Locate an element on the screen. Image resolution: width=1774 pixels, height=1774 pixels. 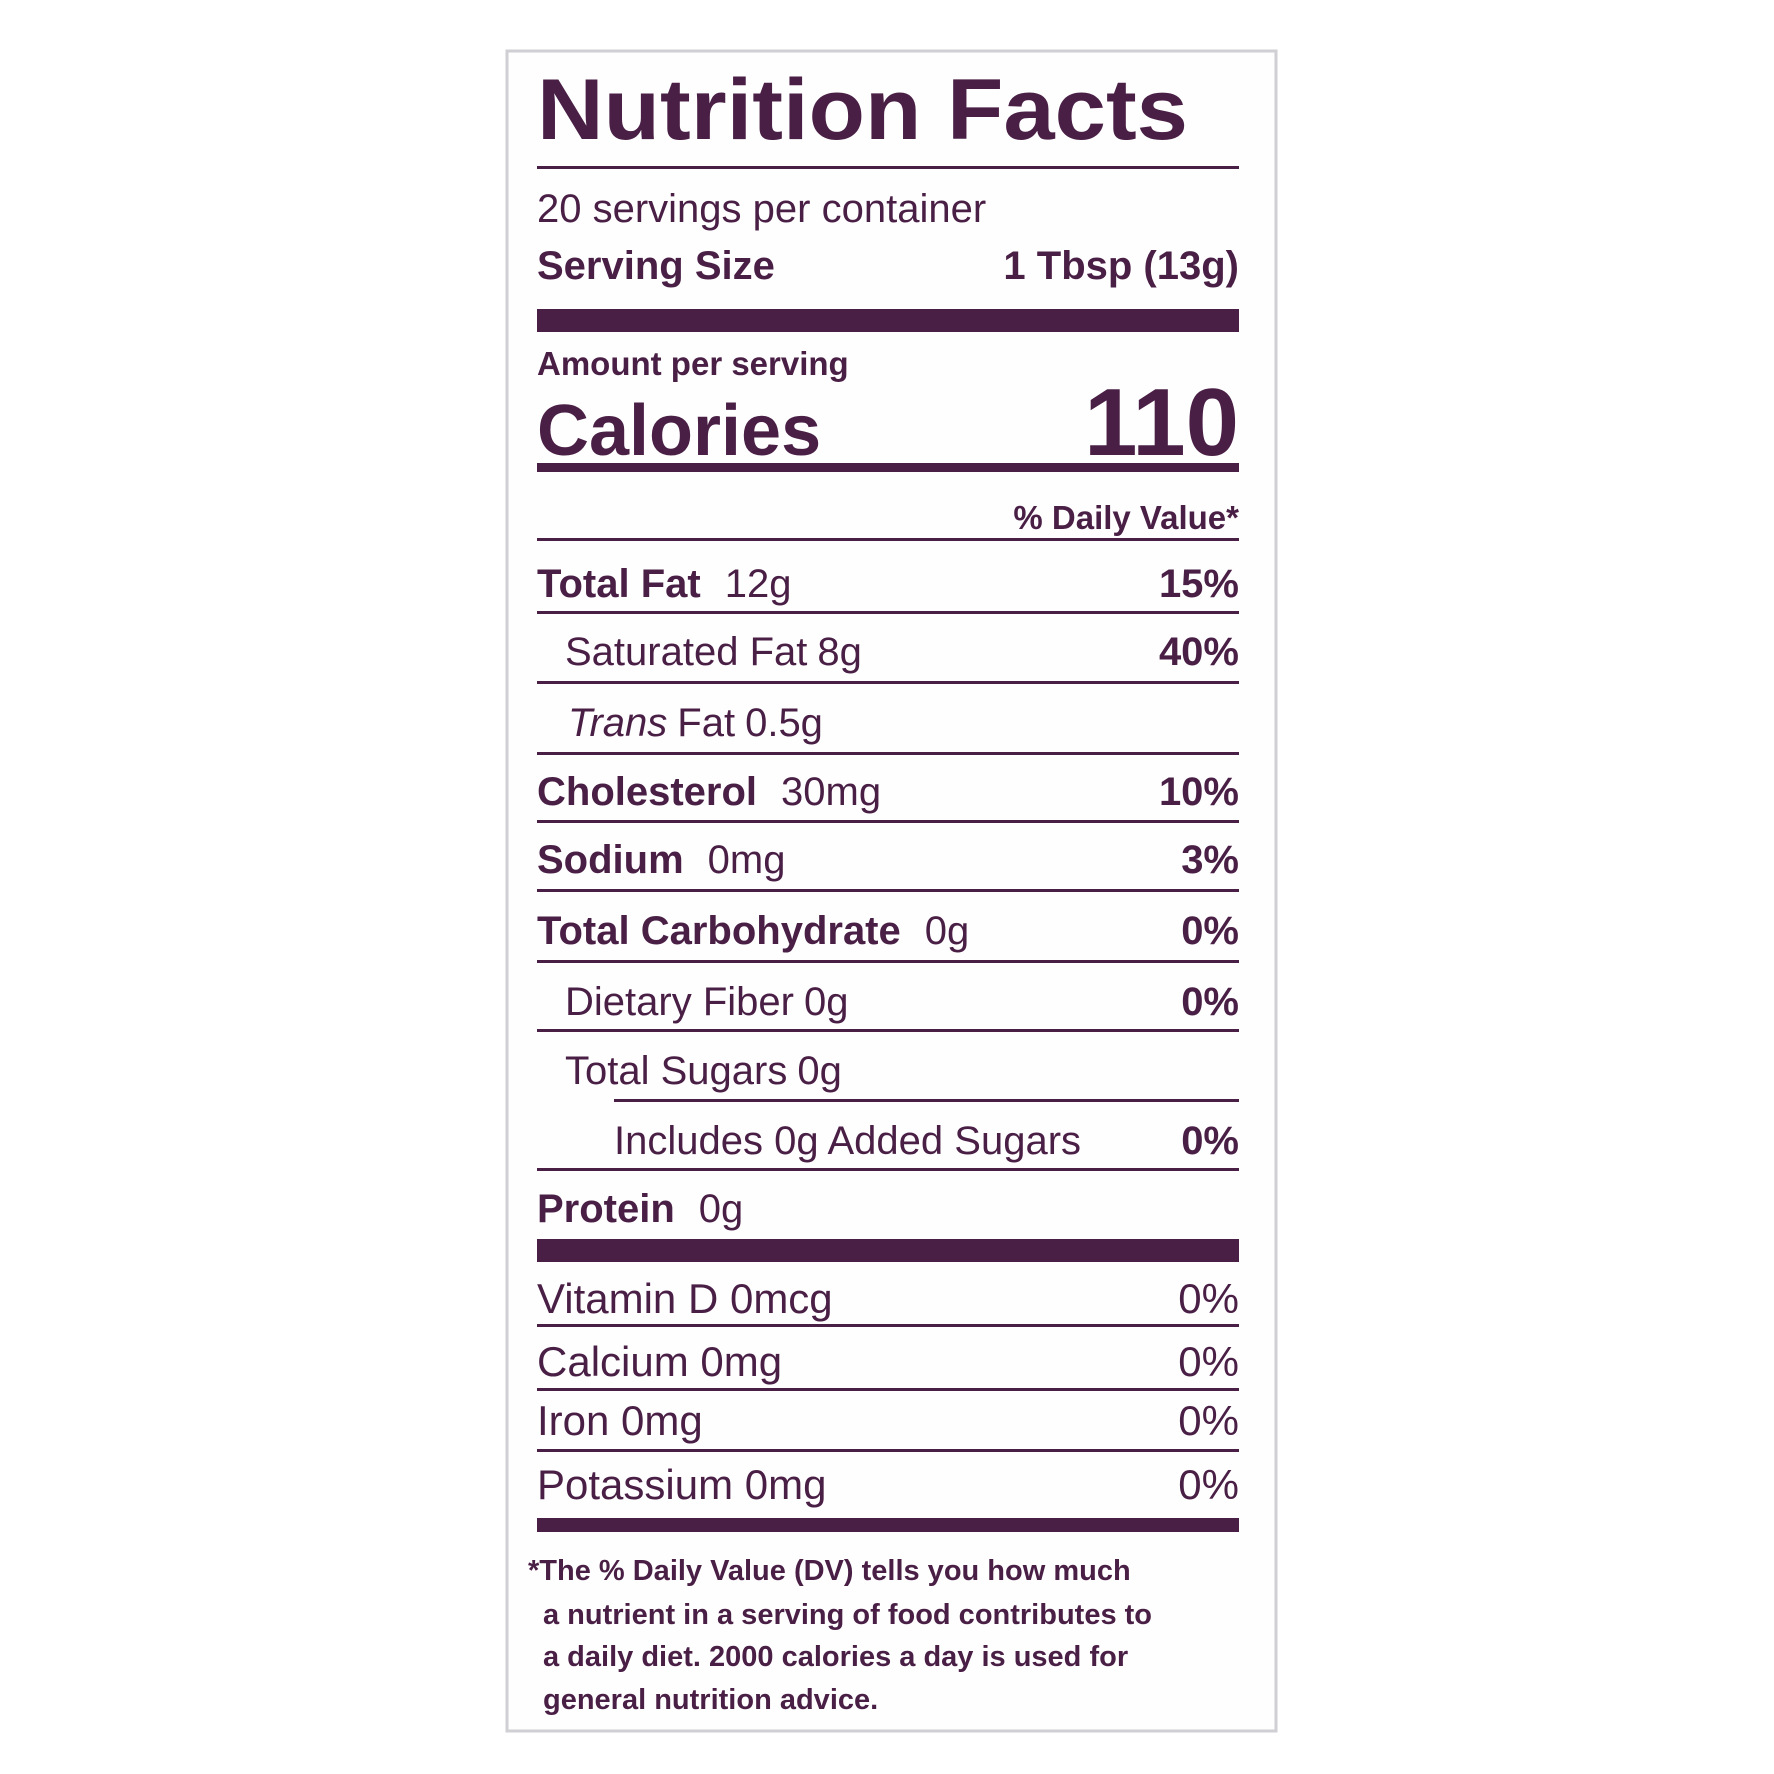
nutrient: Total Carbohydrate 0g is located at coordinates (753, 931).